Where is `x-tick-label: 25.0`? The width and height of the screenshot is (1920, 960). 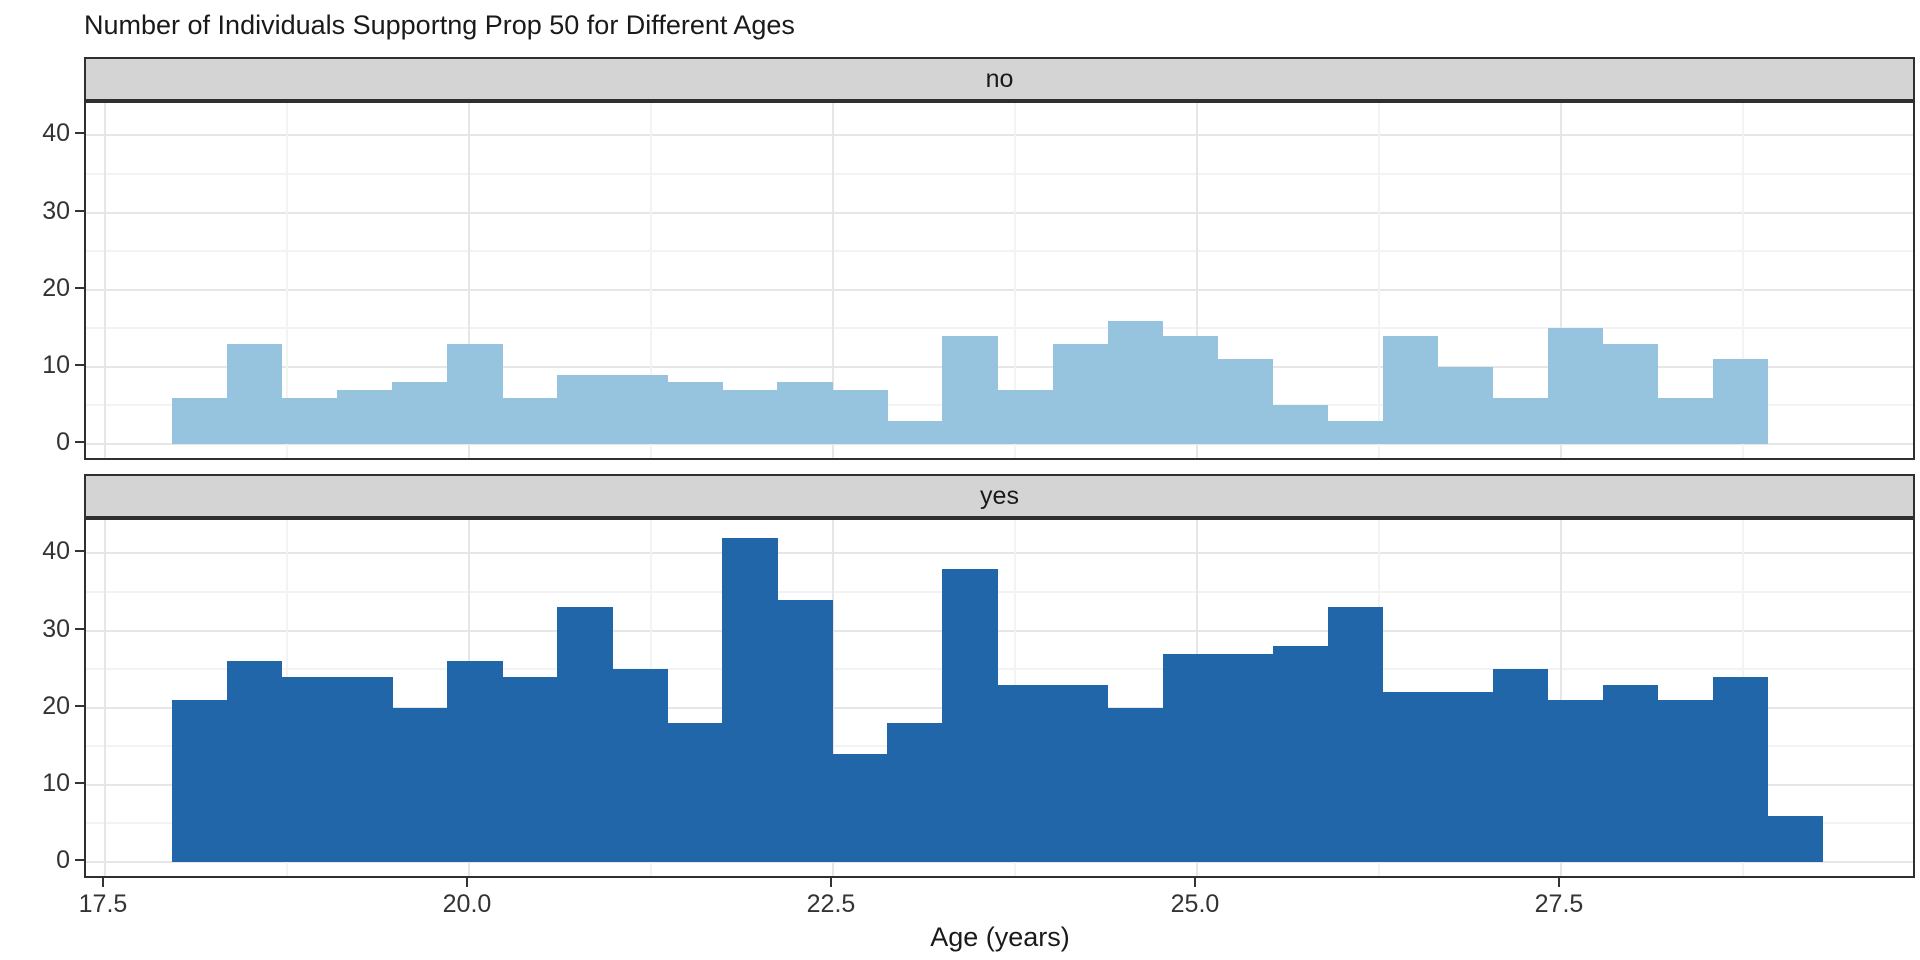 x-tick-label: 25.0 is located at coordinates (1195, 904).